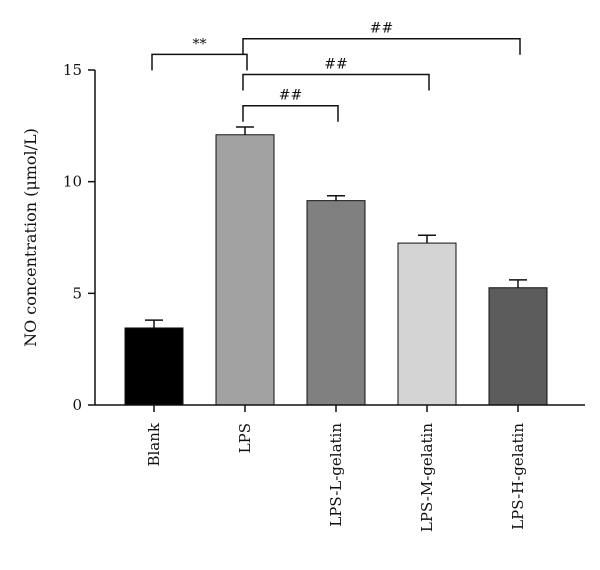  Describe the element at coordinates (77, 293) in the screenshot. I see `y-tick-label: 5` at that location.